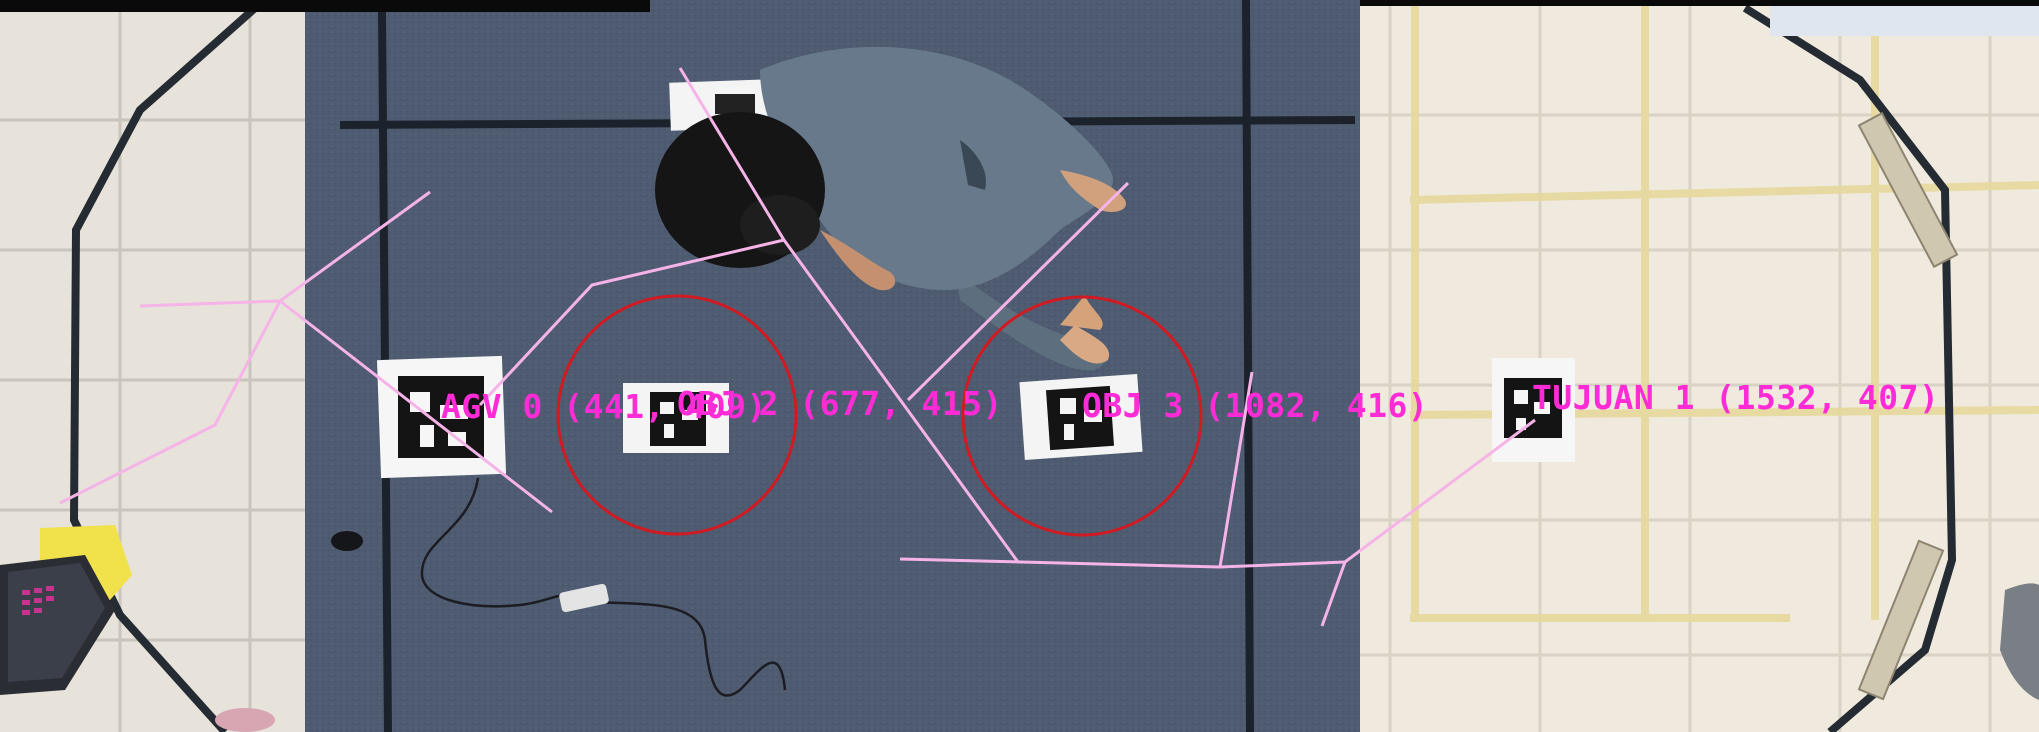 The width and height of the screenshot is (2039, 732). What do you see at coordinates (137, 628) in the screenshot?
I see `laptop-icon` at bounding box center [137, 628].